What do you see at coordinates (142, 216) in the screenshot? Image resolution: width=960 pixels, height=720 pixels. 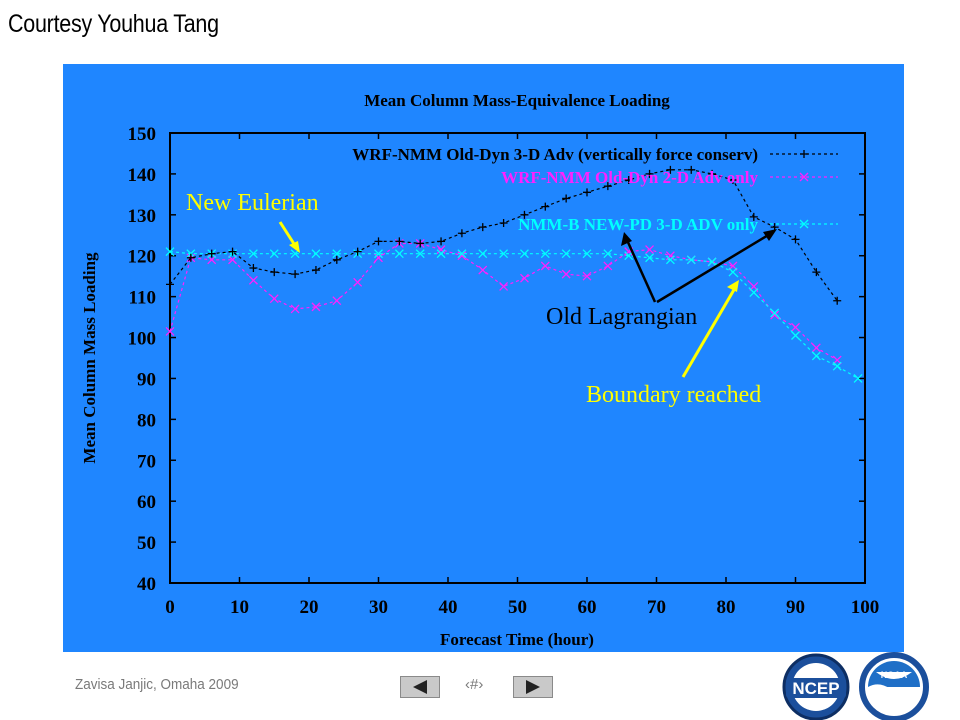 I see `y-tick-label: 130` at bounding box center [142, 216].